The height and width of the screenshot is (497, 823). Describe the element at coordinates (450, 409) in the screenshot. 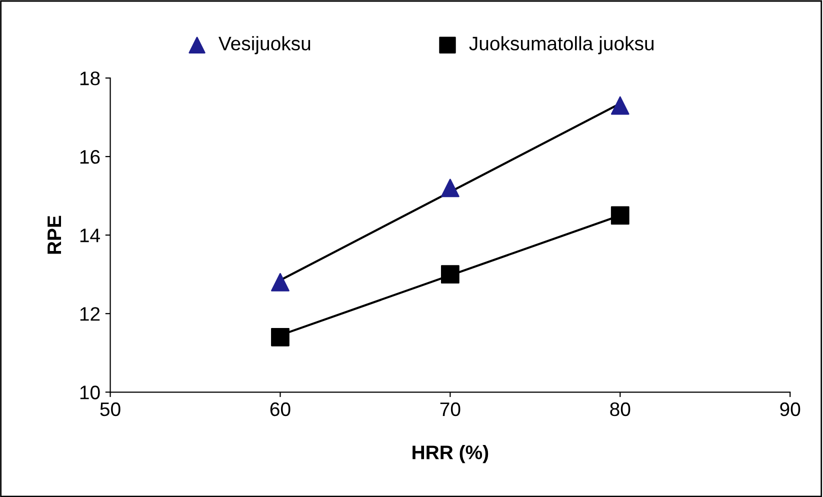

I see `x-tick-label: 70` at that location.